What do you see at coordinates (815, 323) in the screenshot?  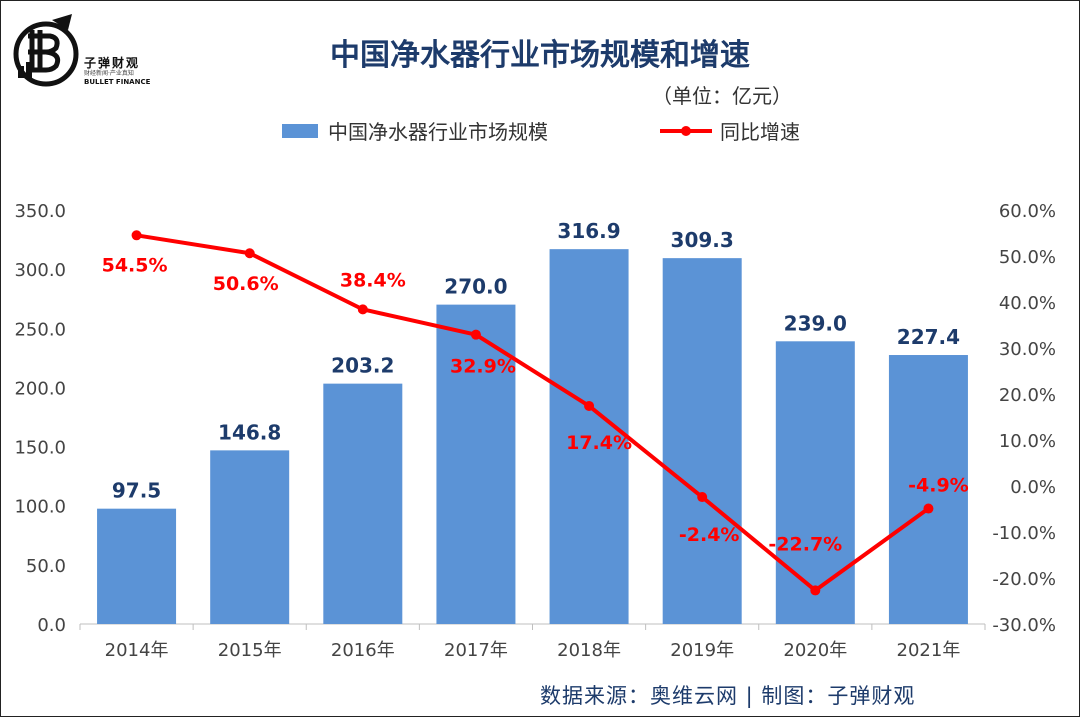 I see `bar-value-label: 239.0` at bounding box center [815, 323].